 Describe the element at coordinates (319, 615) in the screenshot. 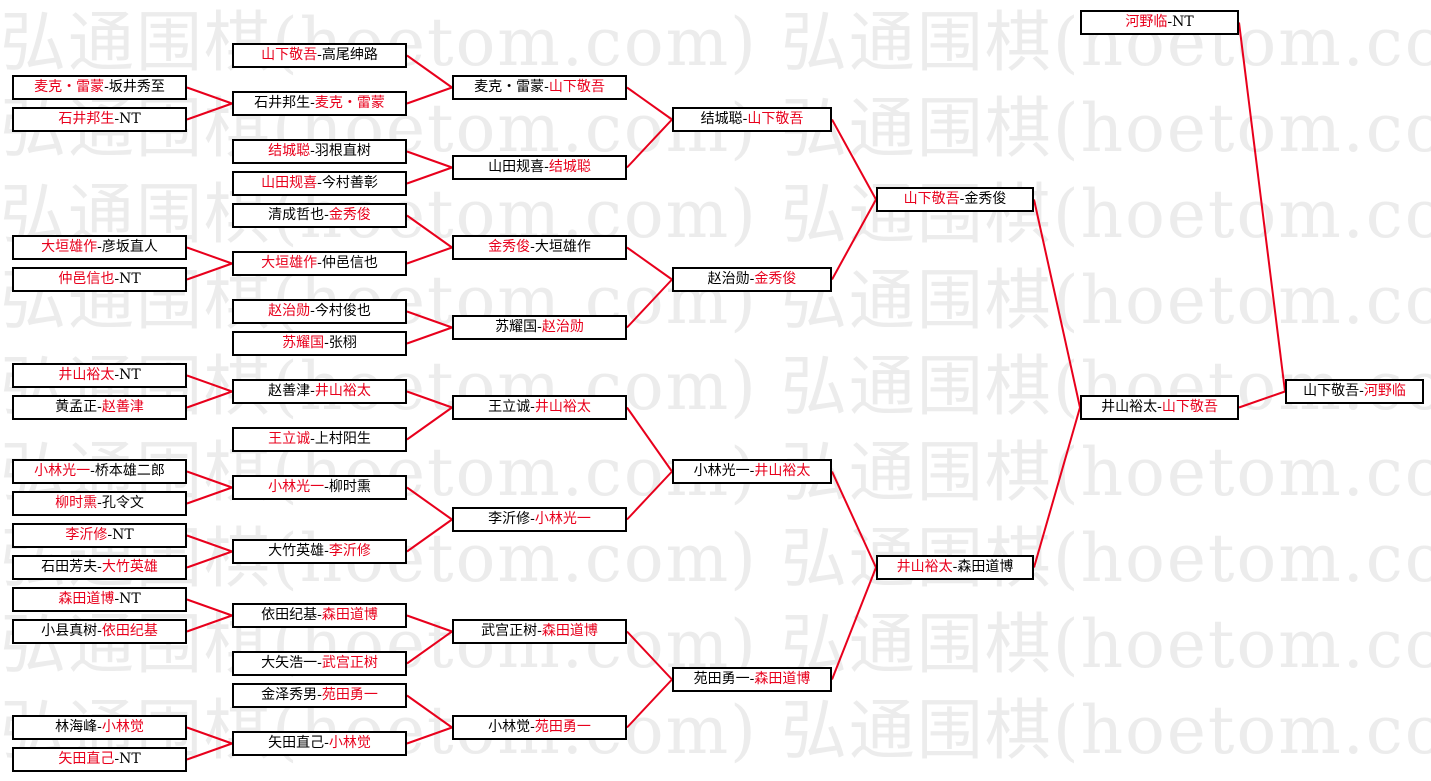

I see `match-box: 依田纪基-森田道博` at that location.